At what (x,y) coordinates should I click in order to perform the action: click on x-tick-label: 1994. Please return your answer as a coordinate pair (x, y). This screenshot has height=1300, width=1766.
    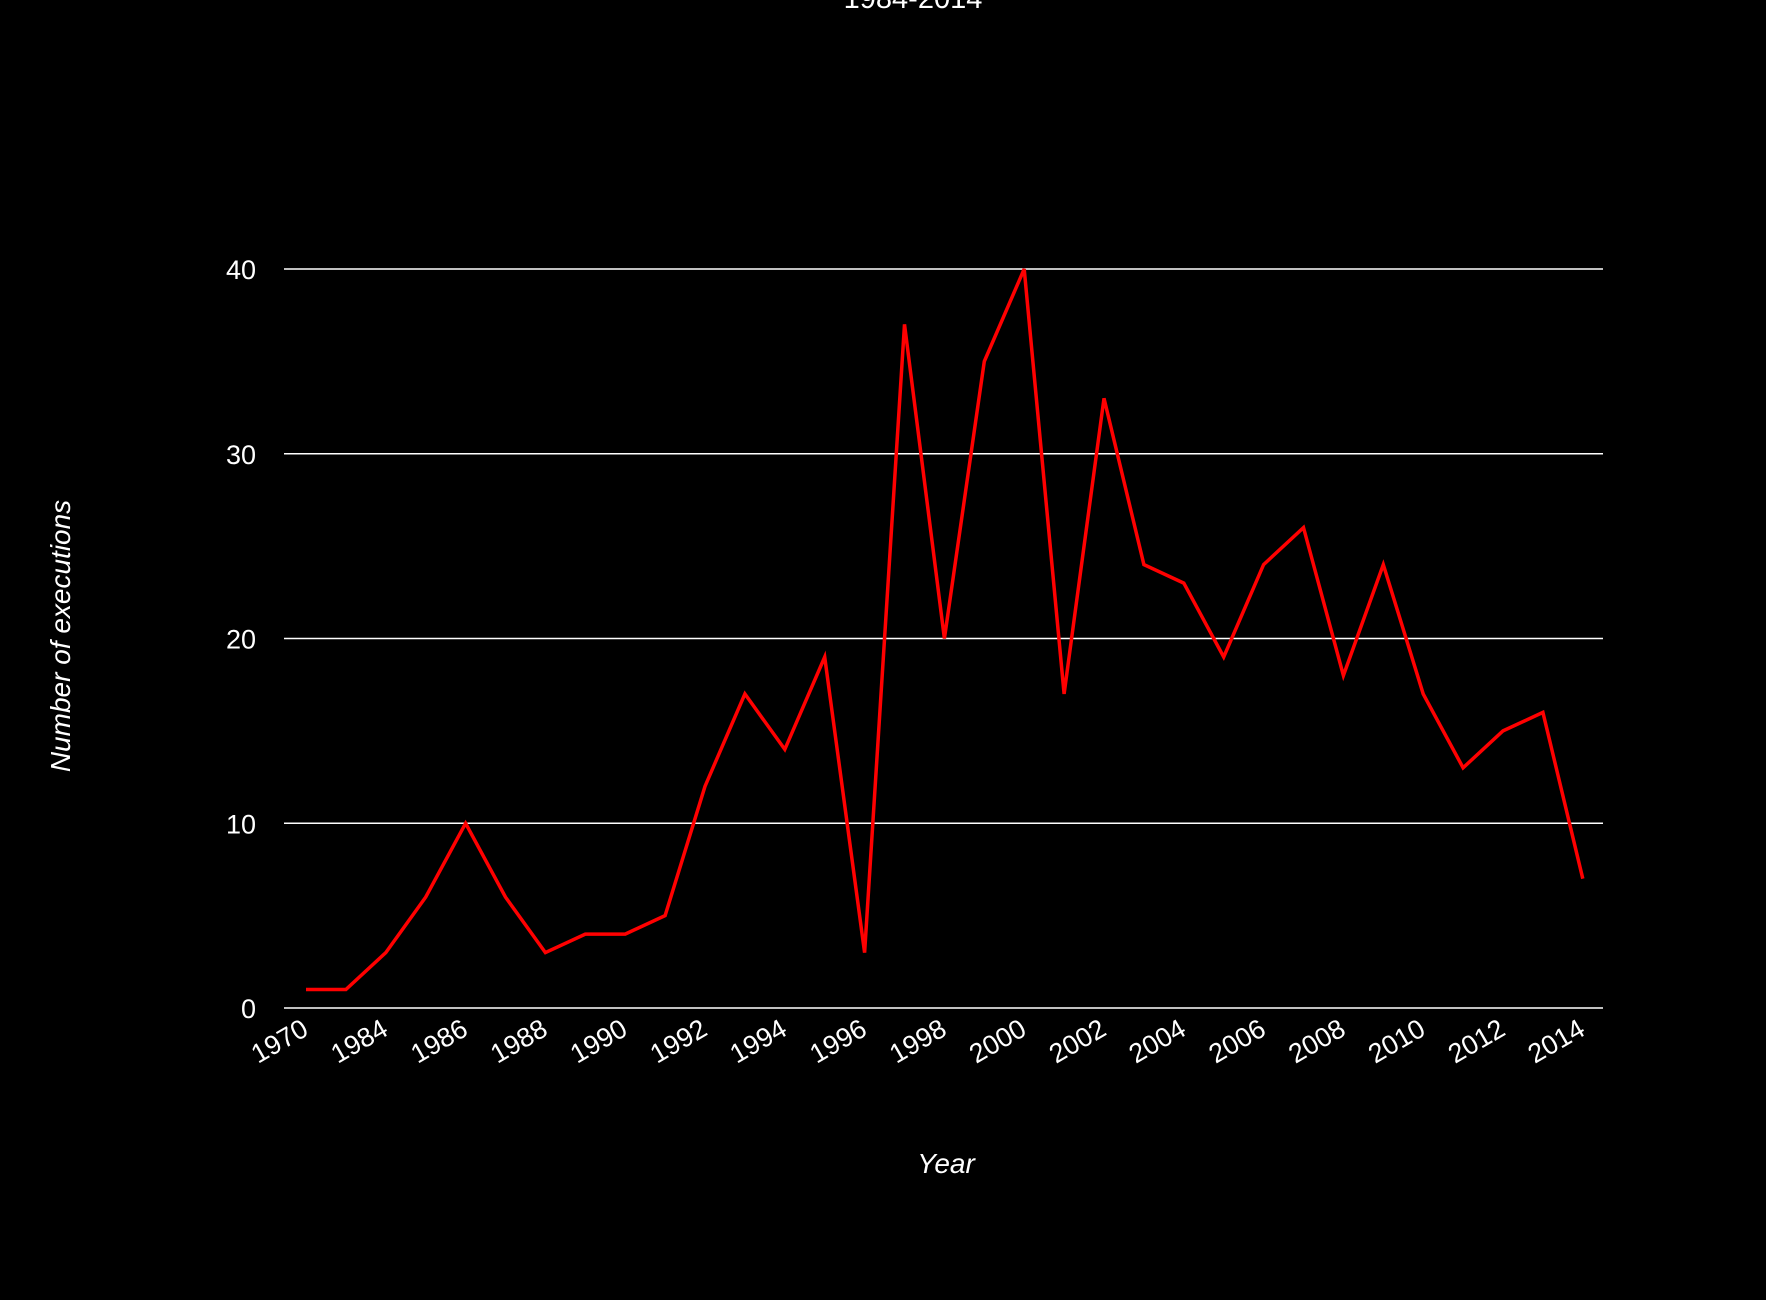
    Looking at the image, I should click on (758, 1041).